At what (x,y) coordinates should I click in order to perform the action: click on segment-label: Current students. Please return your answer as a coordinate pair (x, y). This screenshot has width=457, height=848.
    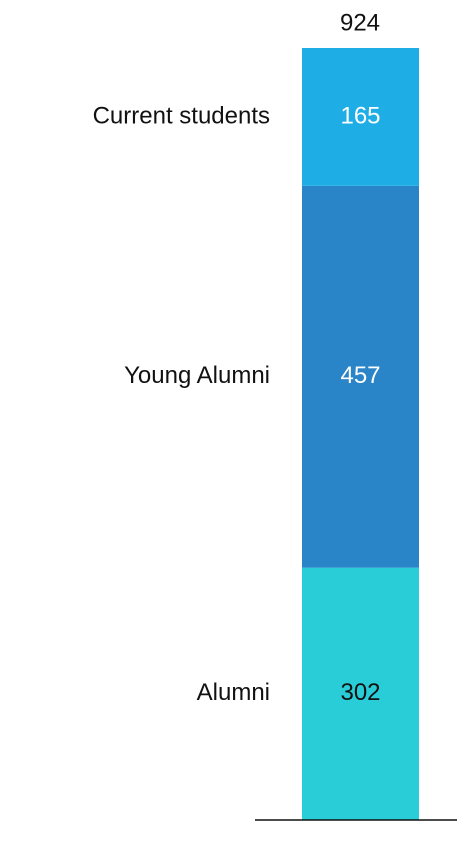
    Looking at the image, I should click on (181, 115).